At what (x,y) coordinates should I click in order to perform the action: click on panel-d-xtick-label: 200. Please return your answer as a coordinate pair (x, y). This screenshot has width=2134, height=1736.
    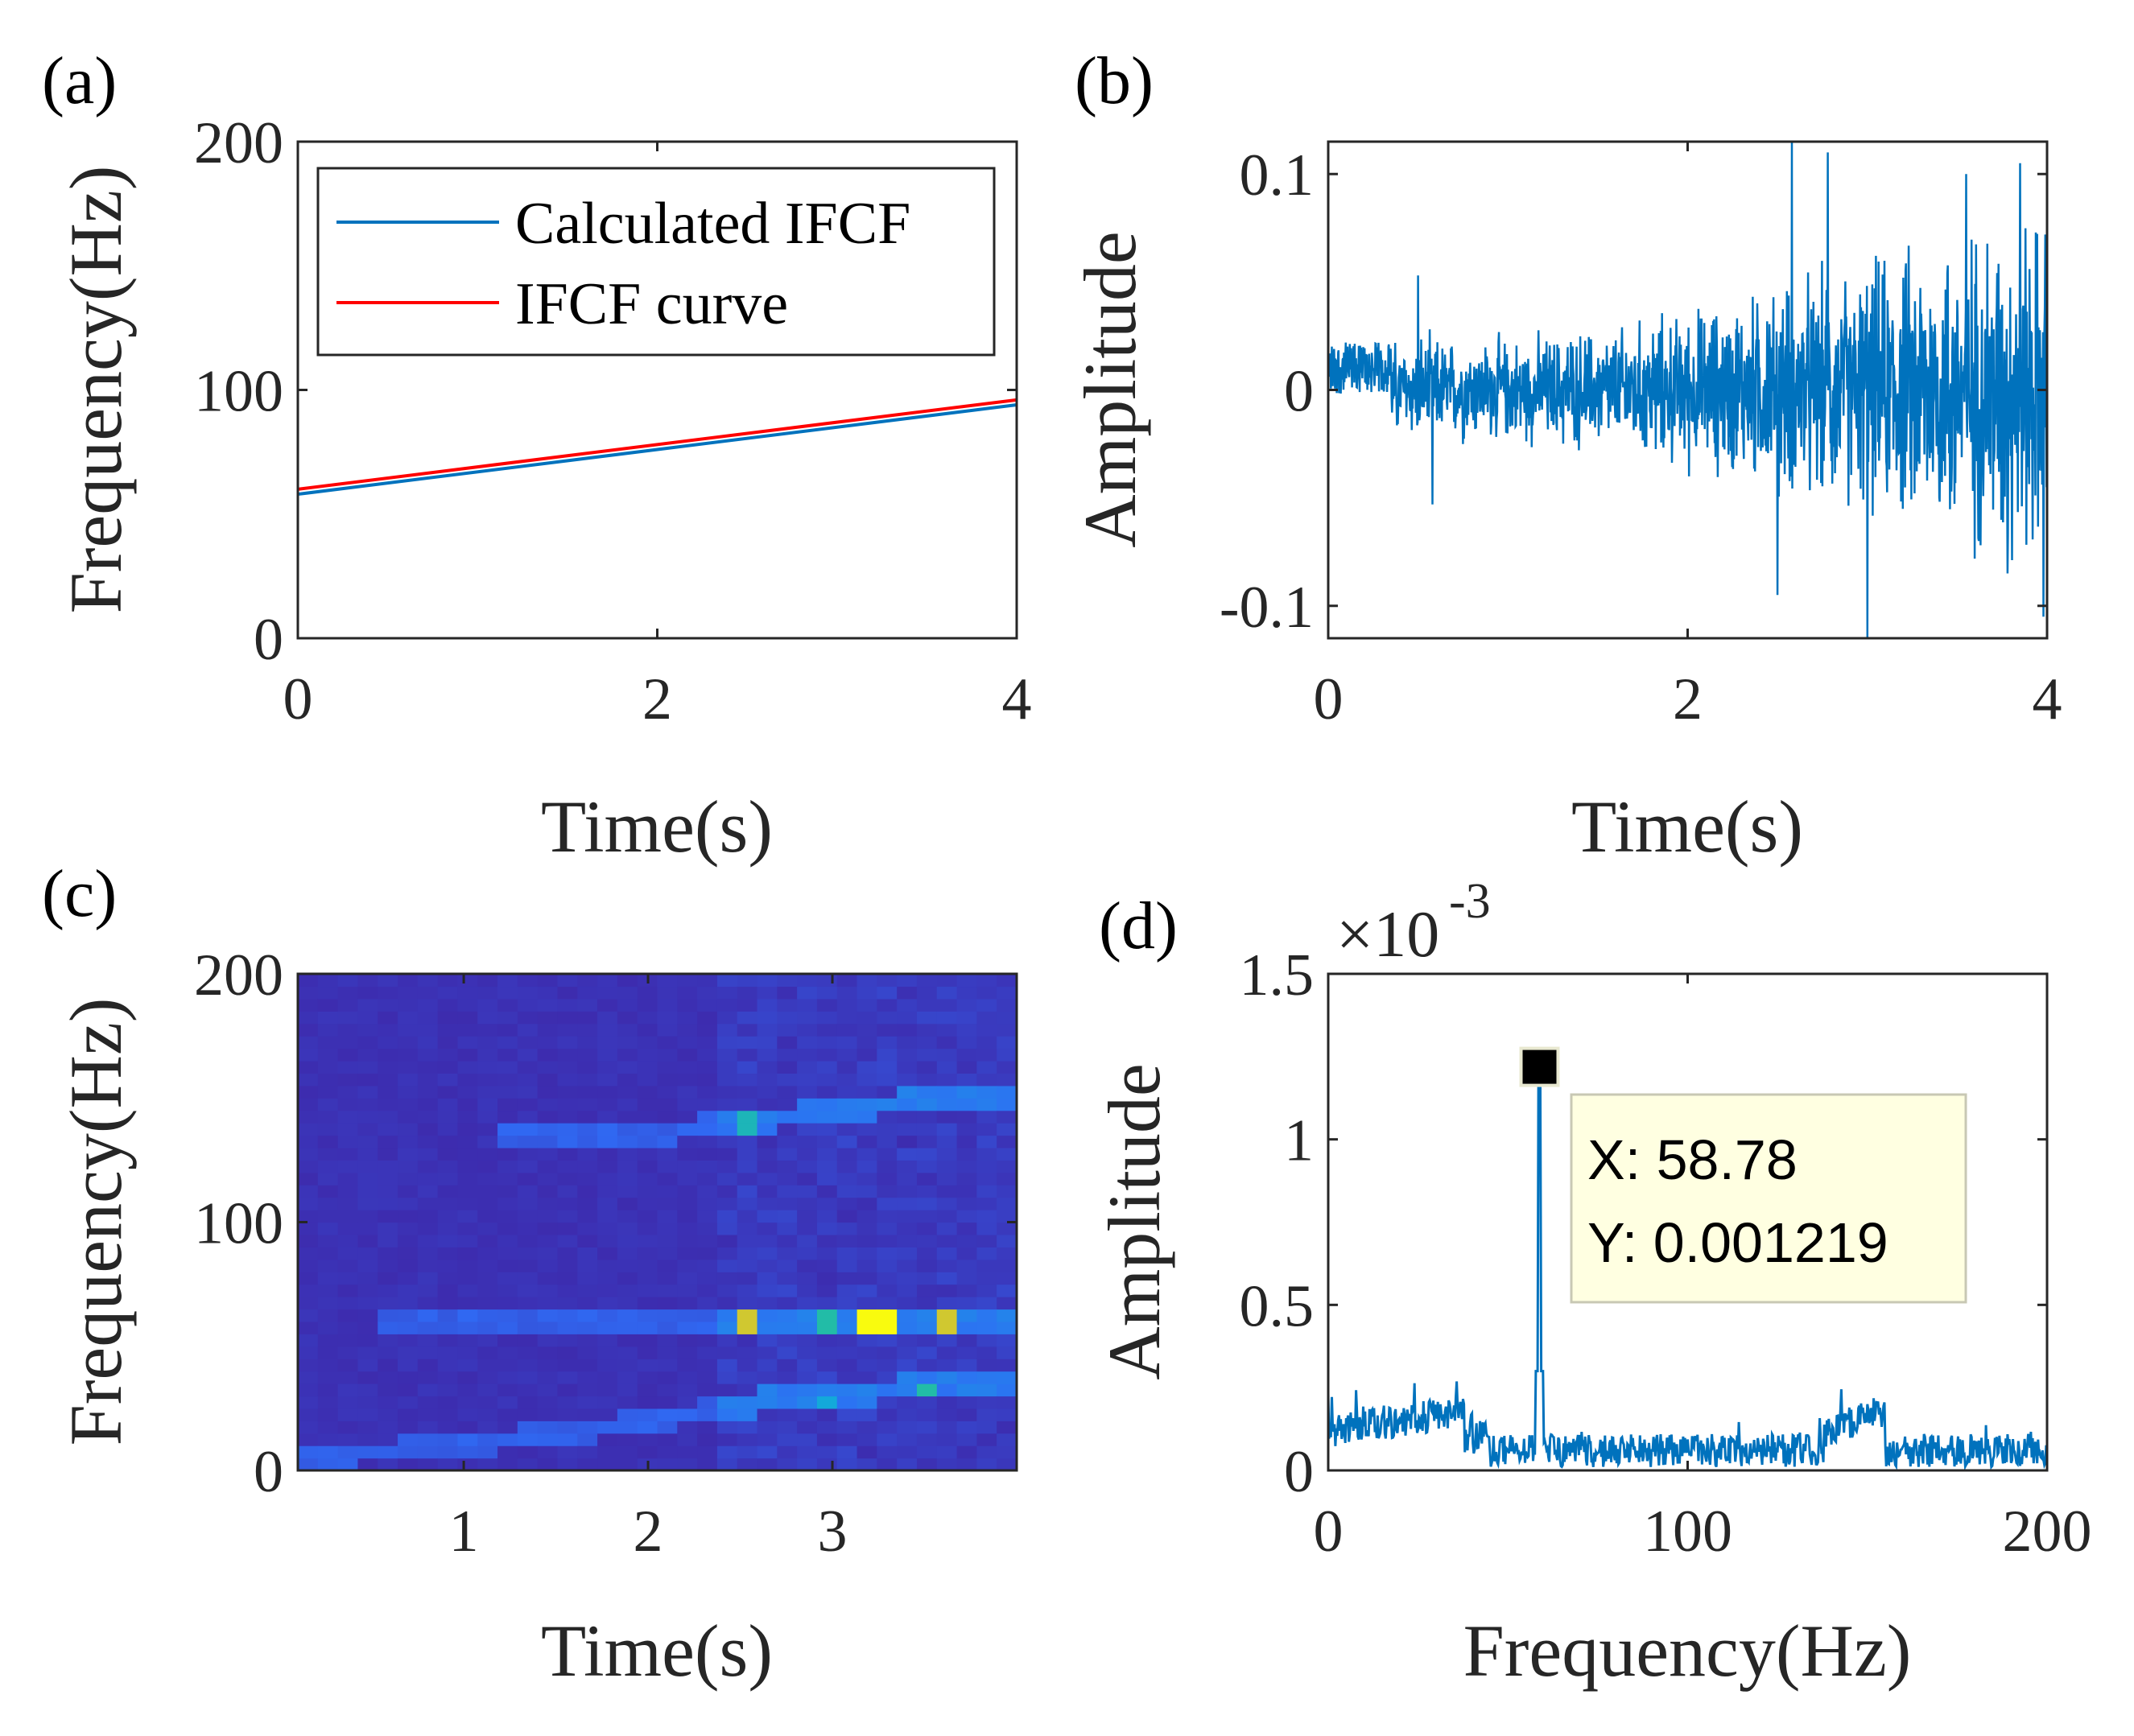
    Looking at the image, I should click on (2047, 1532).